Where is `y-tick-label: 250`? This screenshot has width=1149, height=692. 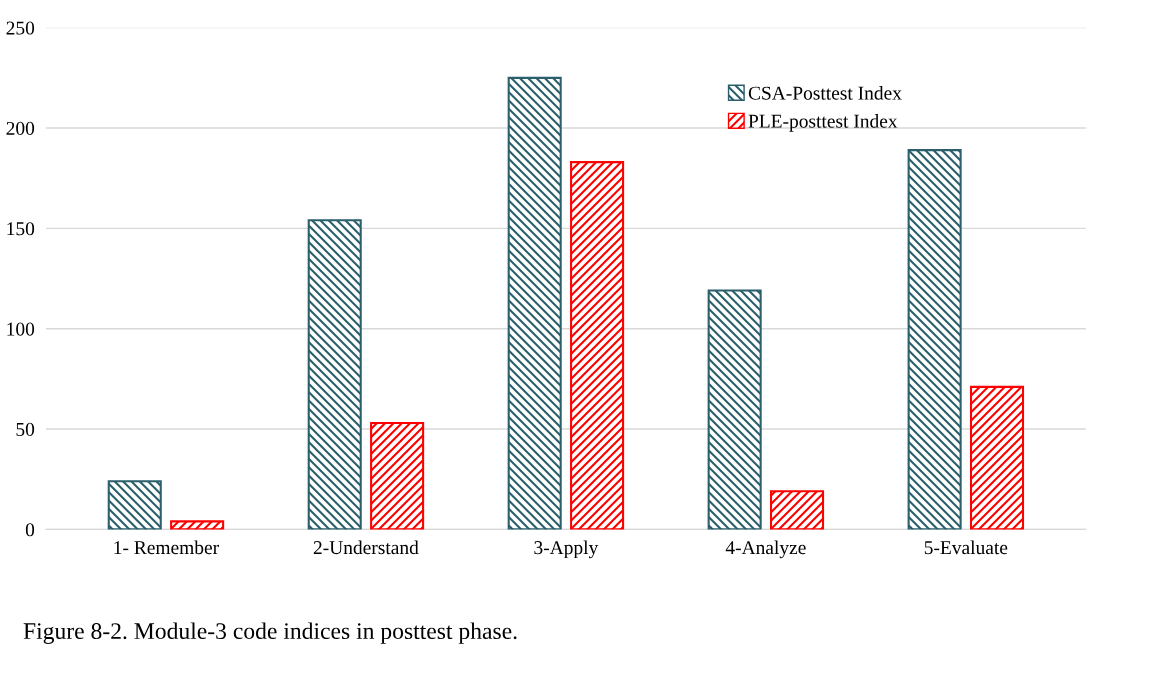 y-tick-label: 250 is located at coordinates (20, 28).